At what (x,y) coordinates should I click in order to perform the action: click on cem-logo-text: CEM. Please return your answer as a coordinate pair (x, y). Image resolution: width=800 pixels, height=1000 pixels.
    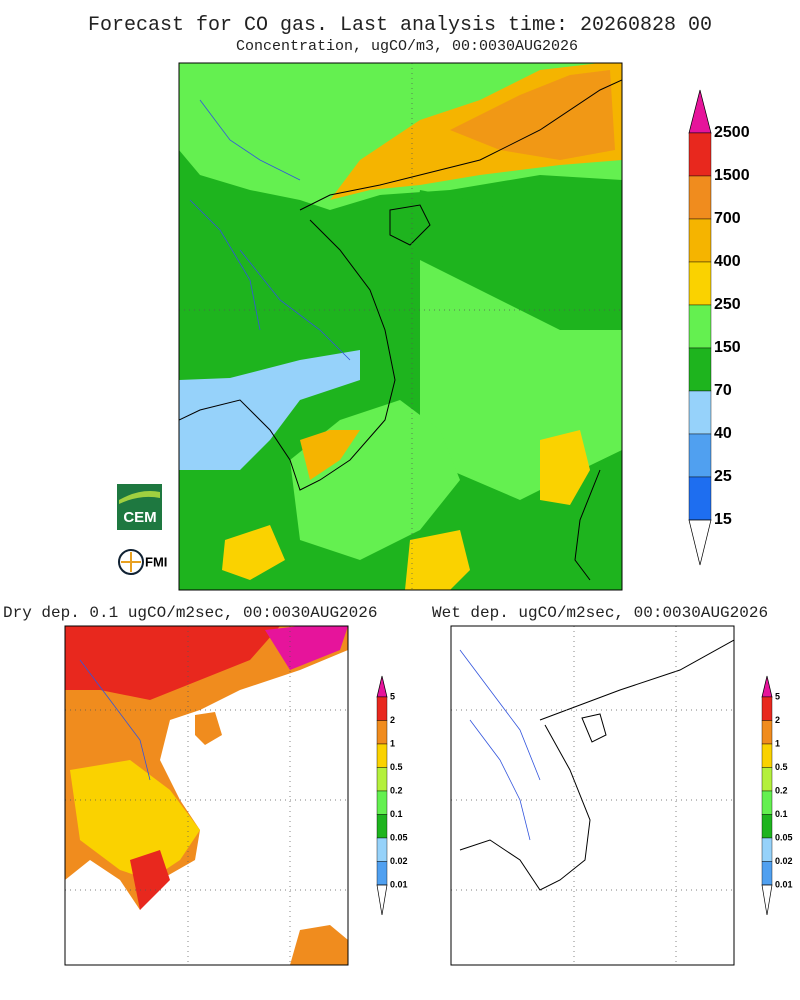
    Looking at the image, I should click on (139, 517).